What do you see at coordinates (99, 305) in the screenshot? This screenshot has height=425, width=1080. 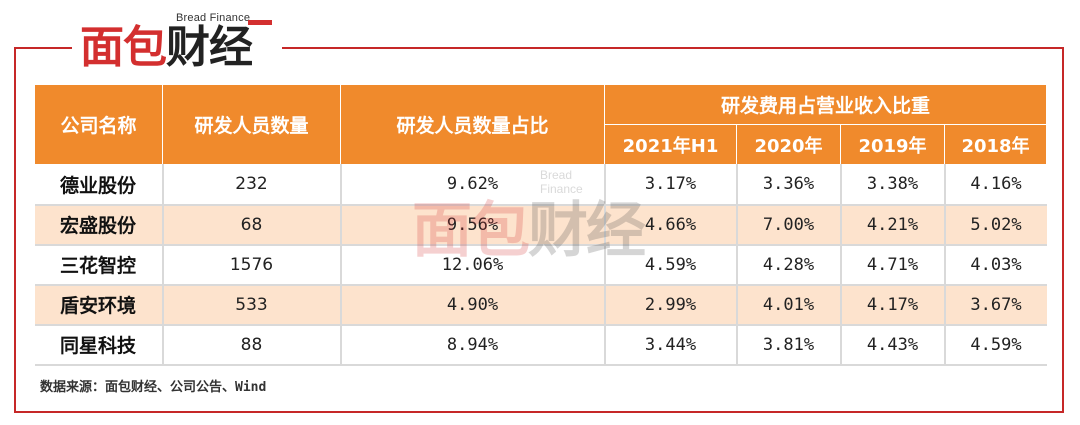 I see `cell-company: 盾安环境` at bounding box center [99, 305].